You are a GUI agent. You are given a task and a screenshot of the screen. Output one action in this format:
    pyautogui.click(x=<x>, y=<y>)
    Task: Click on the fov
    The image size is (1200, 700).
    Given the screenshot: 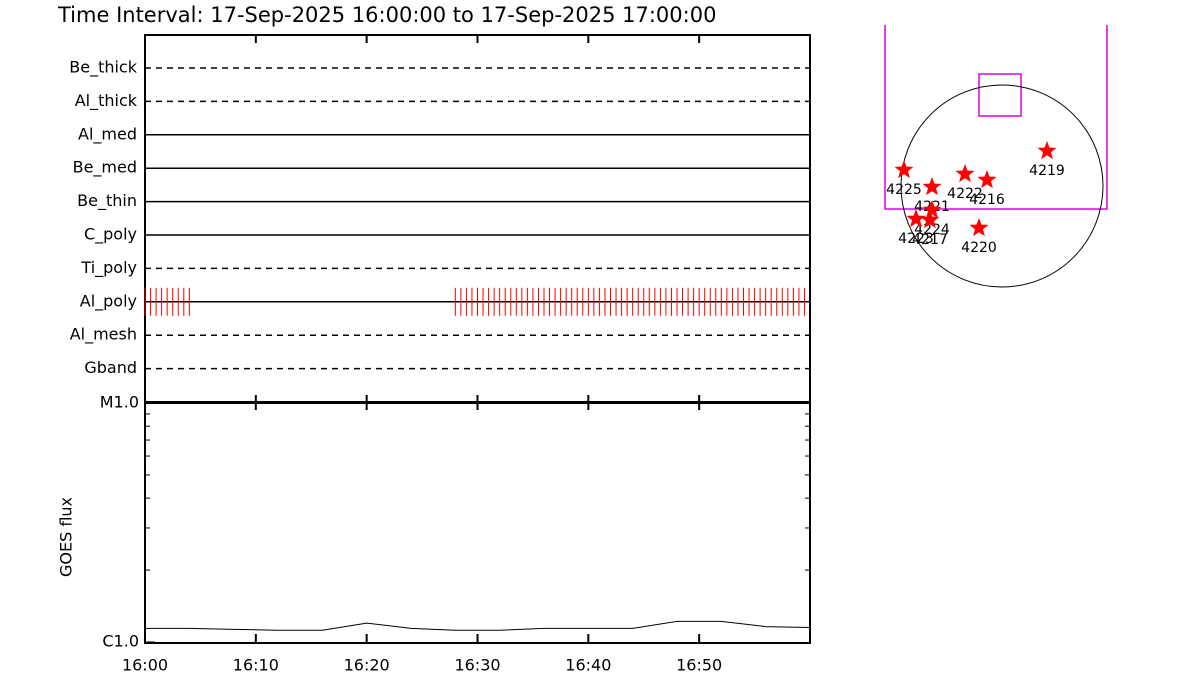 What is the action you would take?
    pyautogui.click(x=996, y=117)
    